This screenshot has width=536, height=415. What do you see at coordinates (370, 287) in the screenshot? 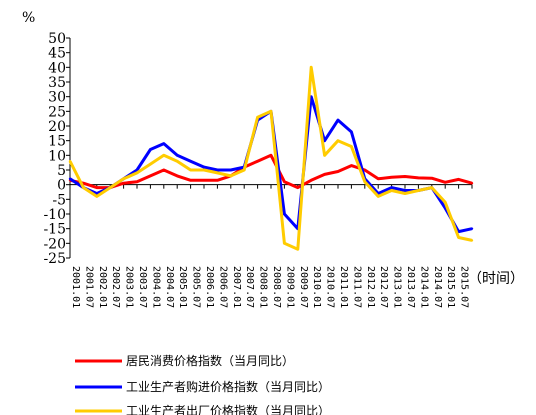
I see `x-tick-label: 2012.01` at bounding box center [370, 287].